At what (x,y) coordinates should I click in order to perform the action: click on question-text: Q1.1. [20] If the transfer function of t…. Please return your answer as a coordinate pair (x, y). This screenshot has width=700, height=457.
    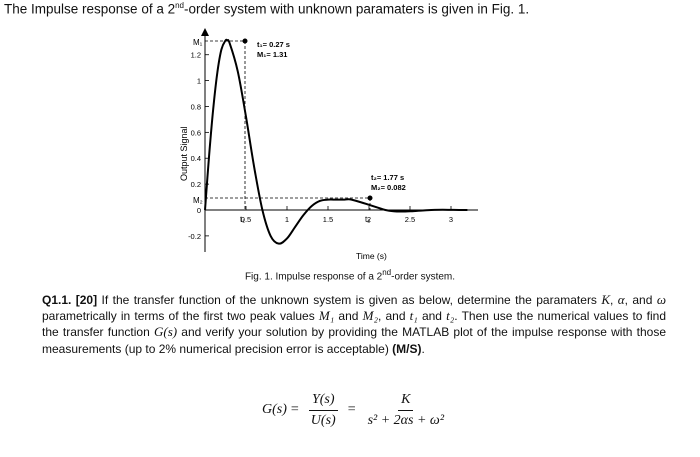
    Looking at the image, I should click on (354, 324).